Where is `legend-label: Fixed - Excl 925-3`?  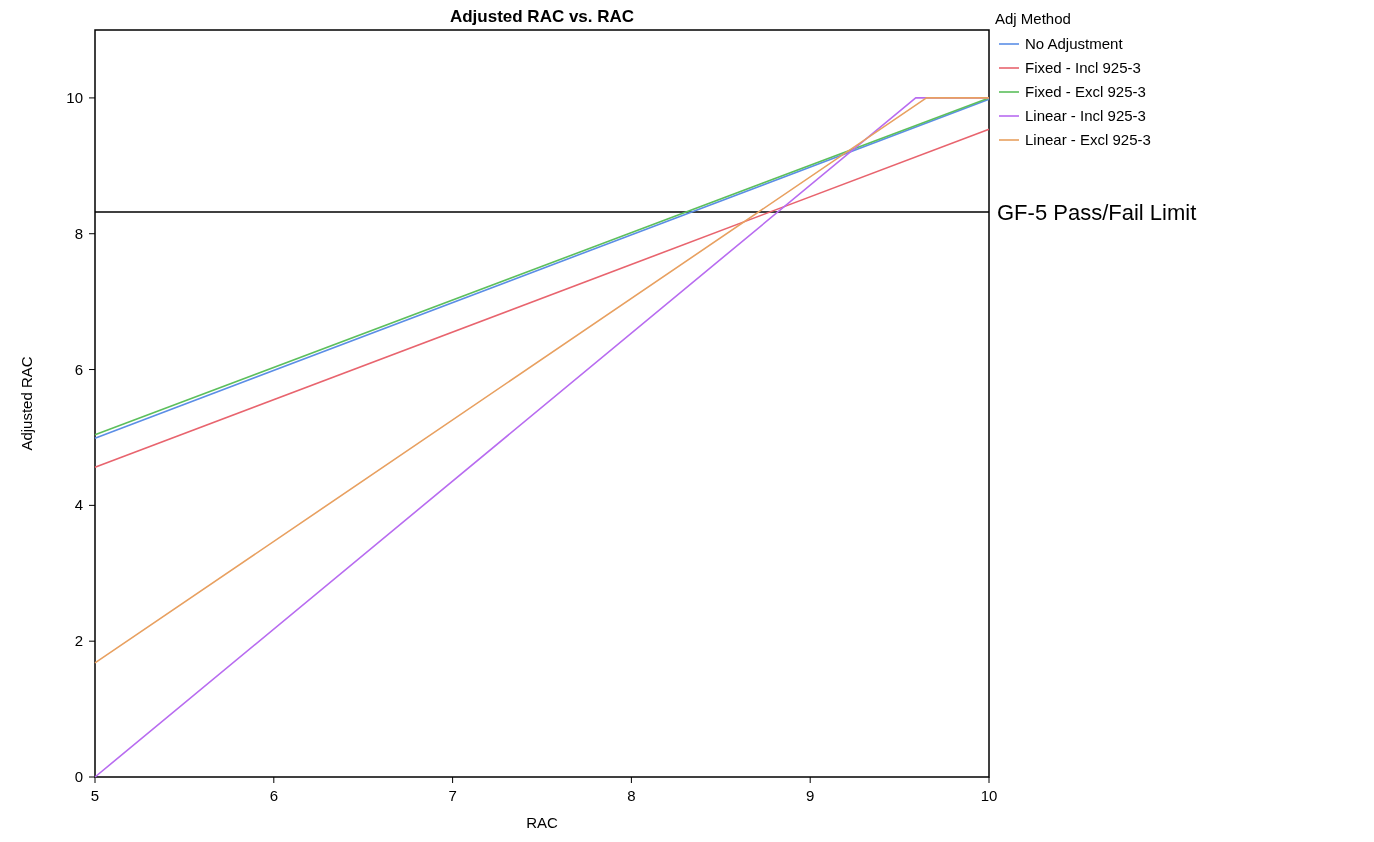 legend-label: Fixed - Excl 925-3 is located at coordinates (1085, 91).